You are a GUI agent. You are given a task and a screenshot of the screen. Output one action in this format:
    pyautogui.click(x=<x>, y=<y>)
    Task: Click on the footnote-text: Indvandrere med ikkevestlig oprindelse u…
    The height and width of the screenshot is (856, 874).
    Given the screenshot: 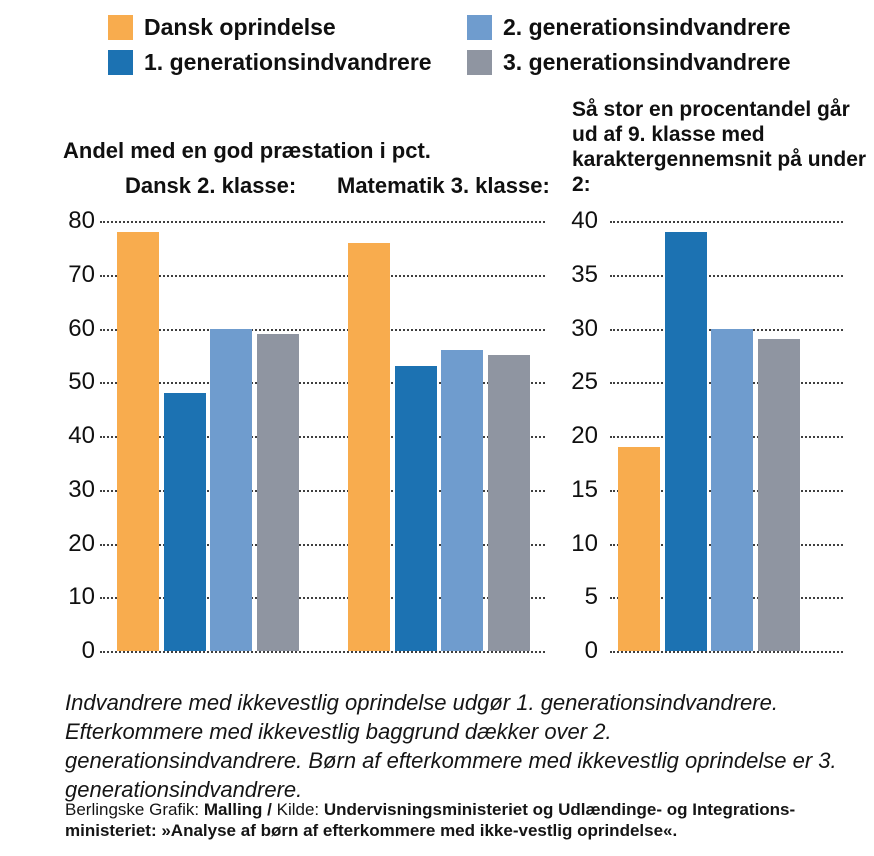 What is the action you would take?
    pyautogui.click(x=451, y=746)
    